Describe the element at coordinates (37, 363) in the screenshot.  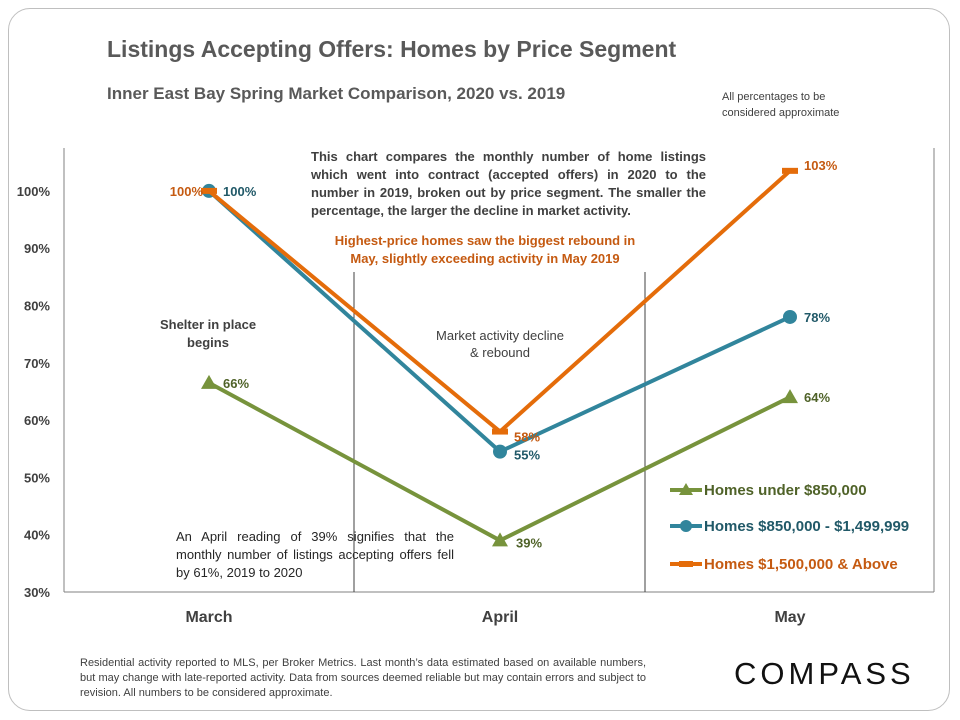
I see `y-tick-label: 70%` at that location.